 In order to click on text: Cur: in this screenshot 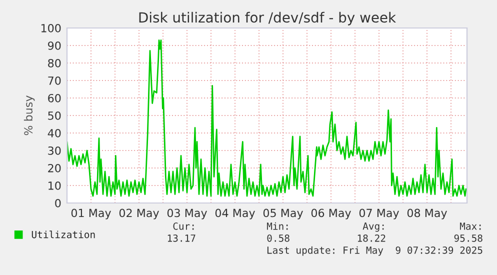, I will do `click(183, 226)`.